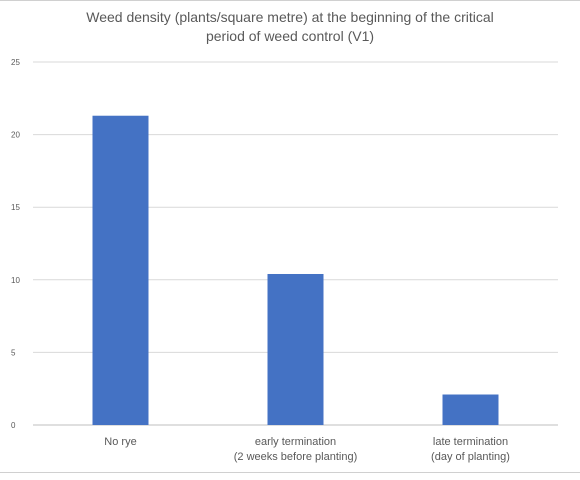 This screenshot has height=480, width=580. Describe the element at coordinates (13, 352) in the screenshot. I see `y-tick-label: 5` at that location.